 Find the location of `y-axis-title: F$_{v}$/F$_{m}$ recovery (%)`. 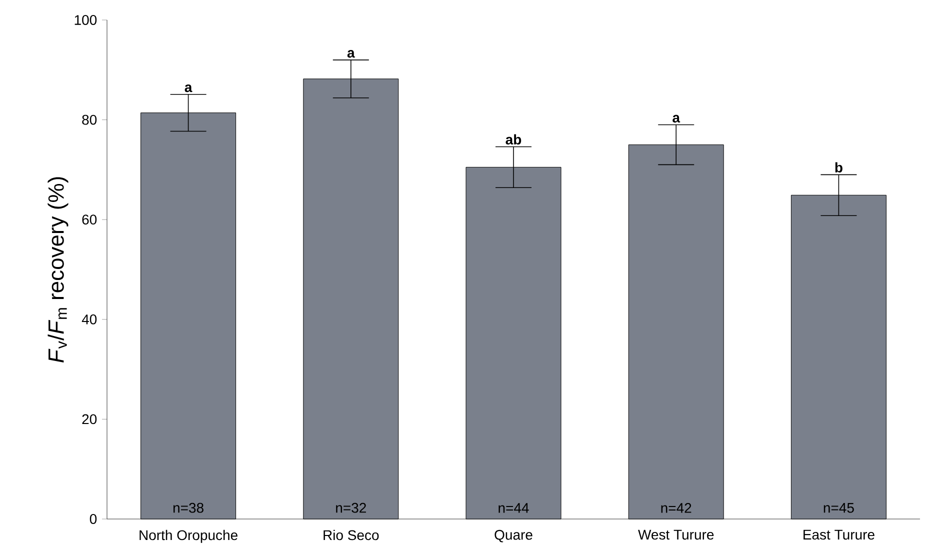

y-axis-title: F$_{v}$/F$_{m}$ recovery (%) is located at coordinates (58, 270).